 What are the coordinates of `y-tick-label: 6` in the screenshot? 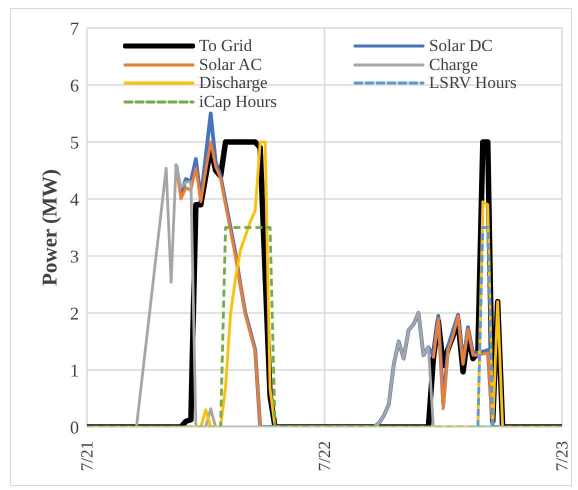 It's located at (74, 85).